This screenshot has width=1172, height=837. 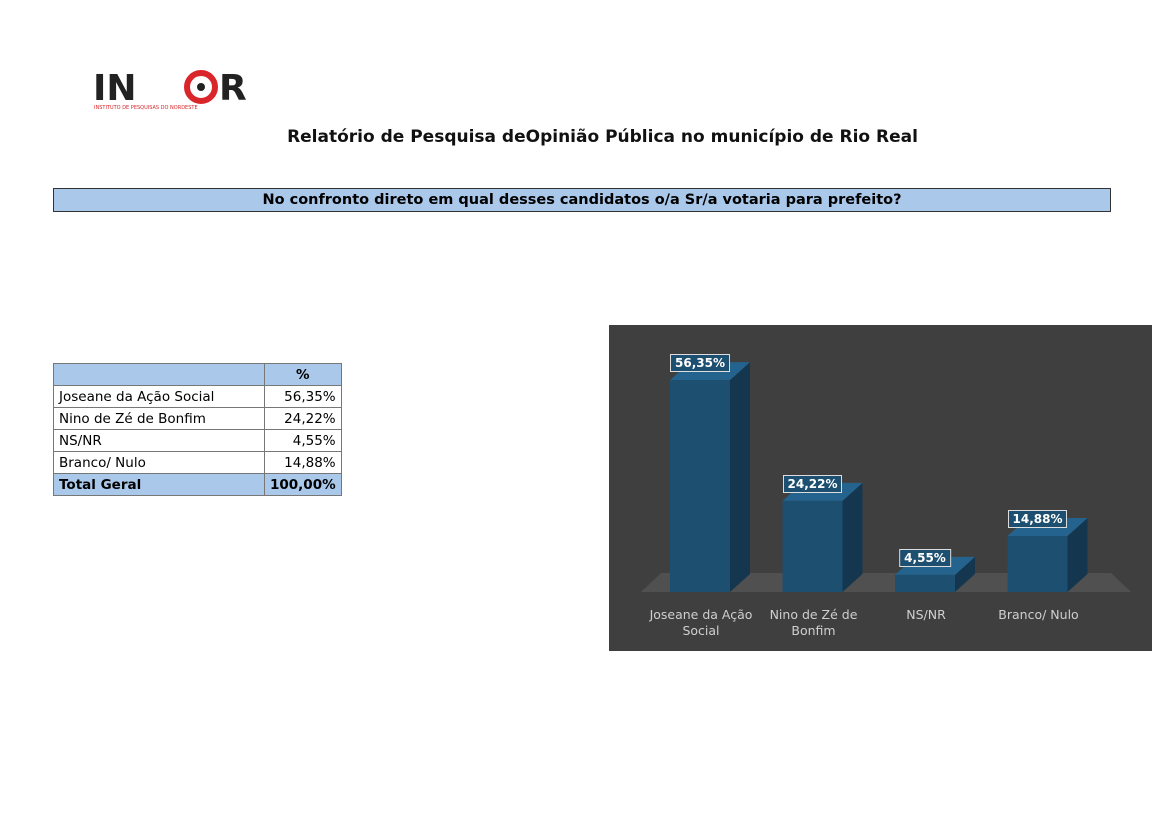 I want to click on logo-graphic: IN R INSTITUTO DE PESQUISAS DO NORDESTE, so click(x=170, y=89).